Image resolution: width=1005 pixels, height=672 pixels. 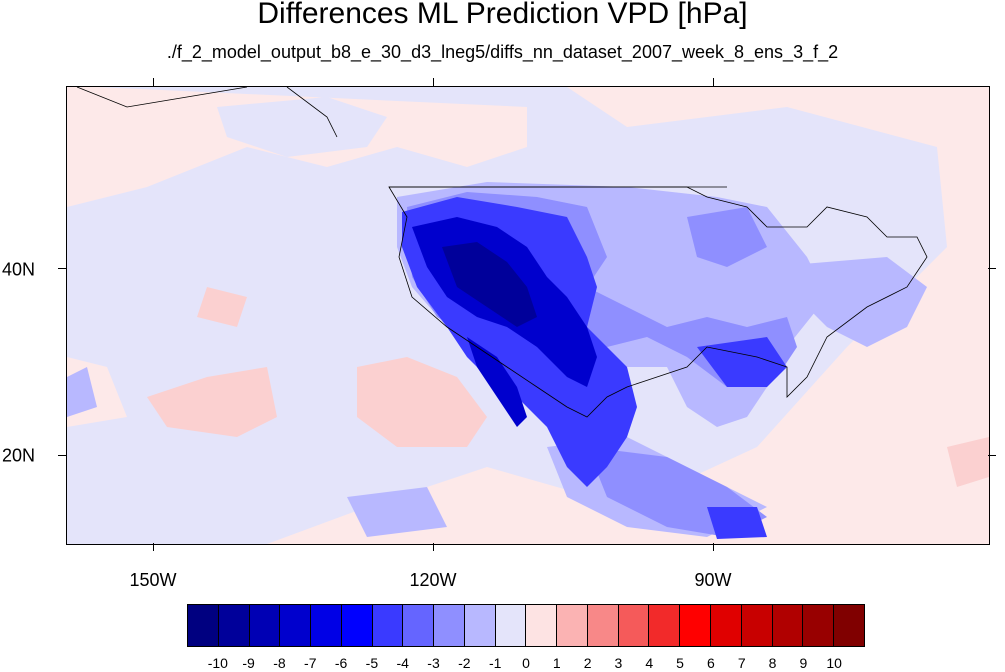 I want to click on colorbar, so click(x=526, y=625).